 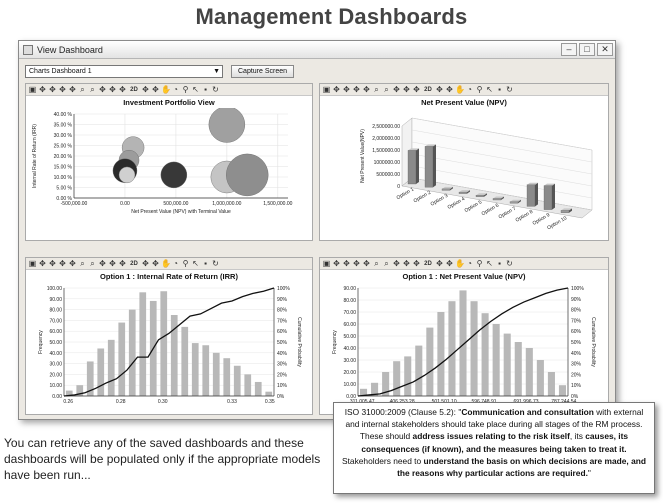 What do you see at coordinates (349, 313) in the screenshot?
I see `y-tick-label: 70.00` at bounding box center [349, 313].